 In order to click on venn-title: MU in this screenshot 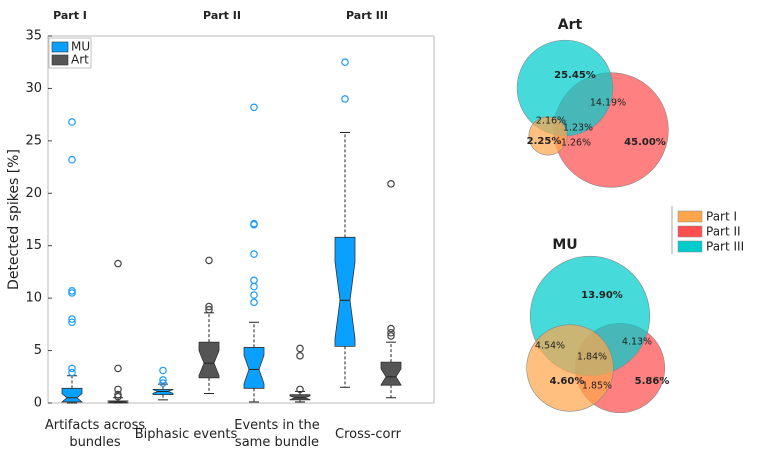, I will do `click(564, 245)`.